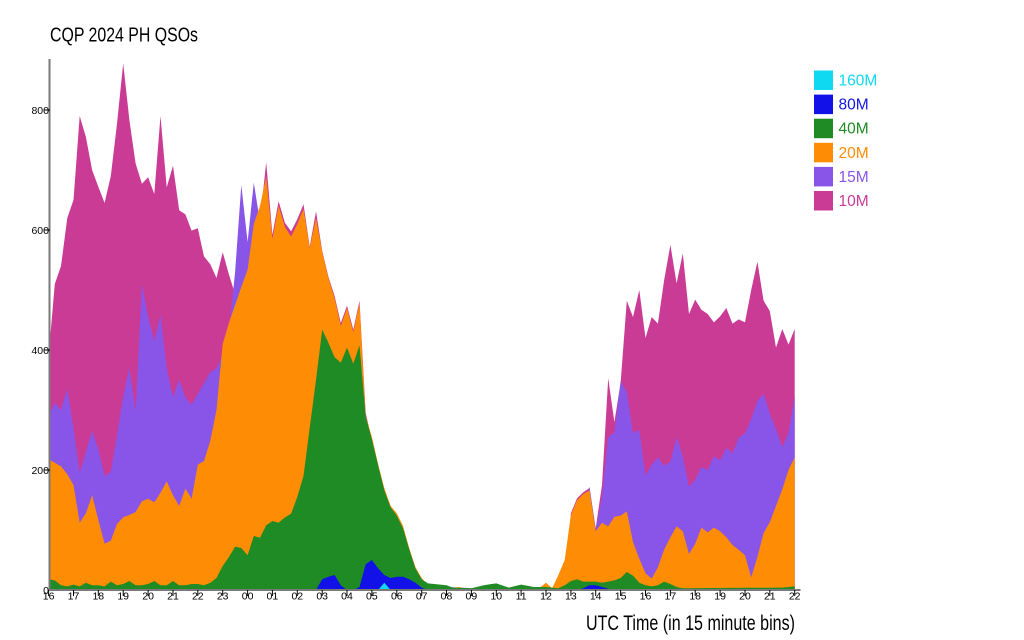 The width and height of the screenshot is (1024, 640). I want to click on svg-text: 03, so click(322, 597).